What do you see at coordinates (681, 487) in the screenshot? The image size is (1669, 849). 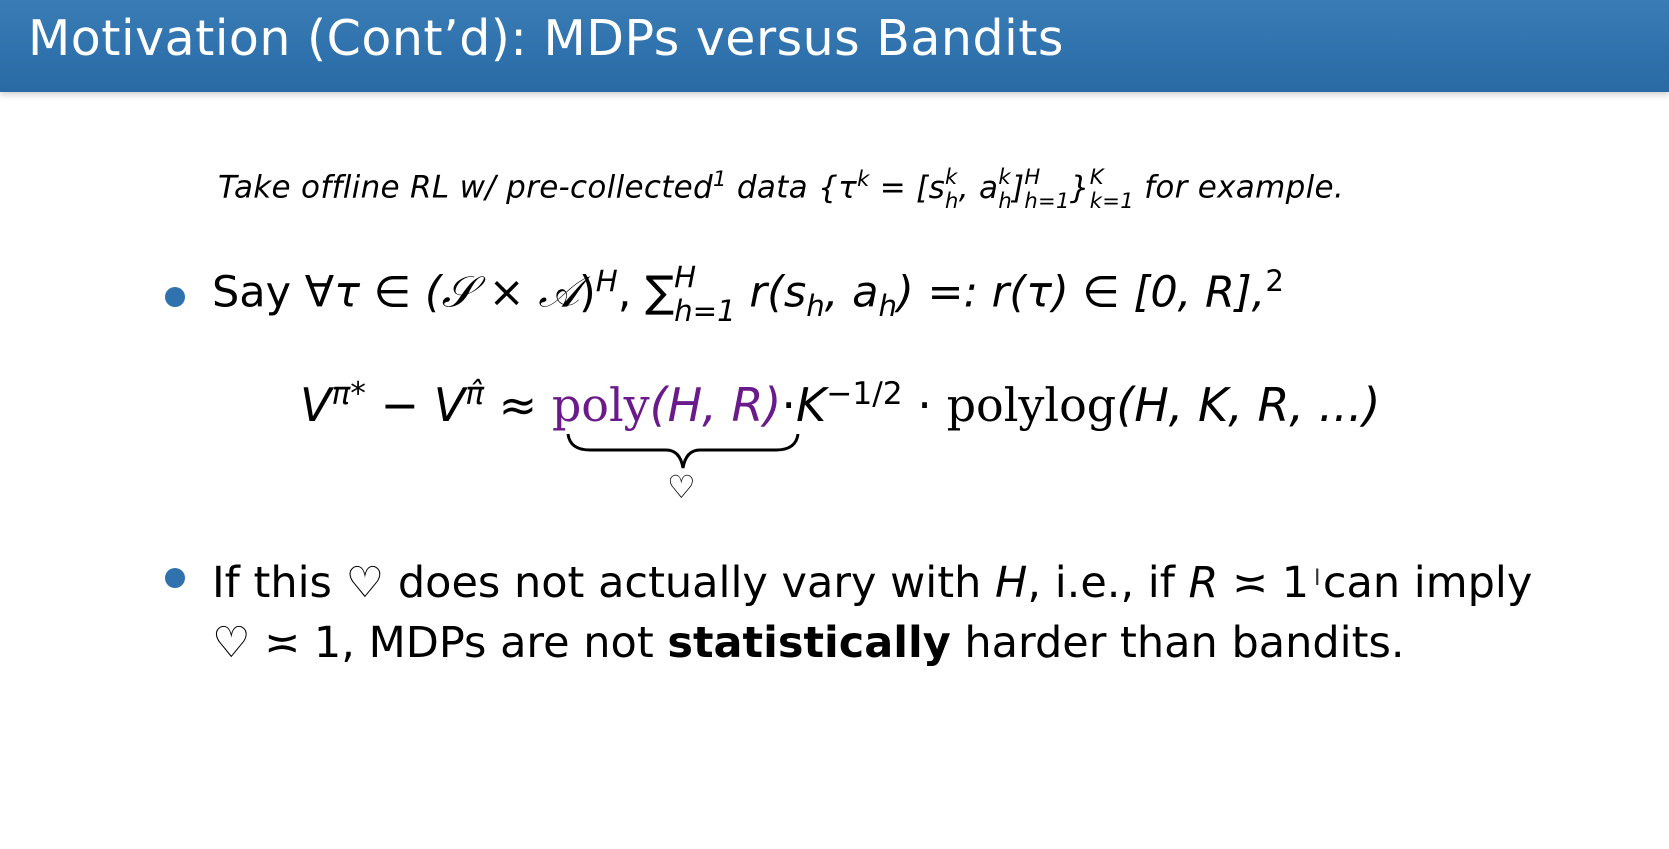 I see `heart-icon: ♡` at bounding box center [681, 487].